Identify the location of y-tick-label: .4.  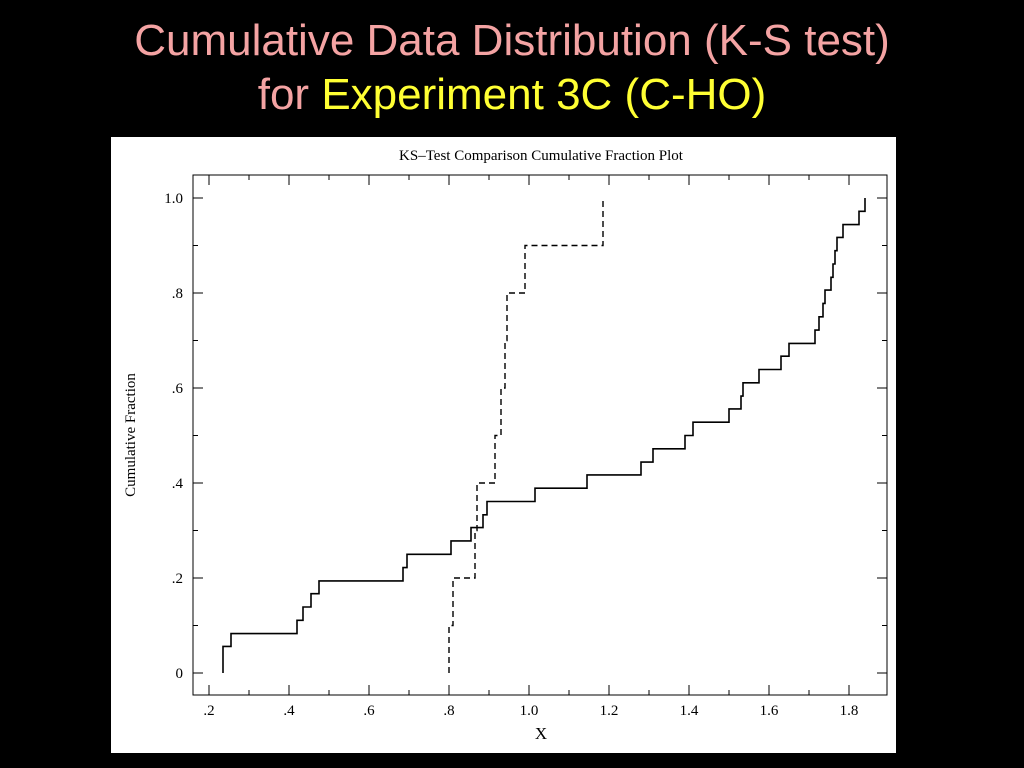
(178, 484).